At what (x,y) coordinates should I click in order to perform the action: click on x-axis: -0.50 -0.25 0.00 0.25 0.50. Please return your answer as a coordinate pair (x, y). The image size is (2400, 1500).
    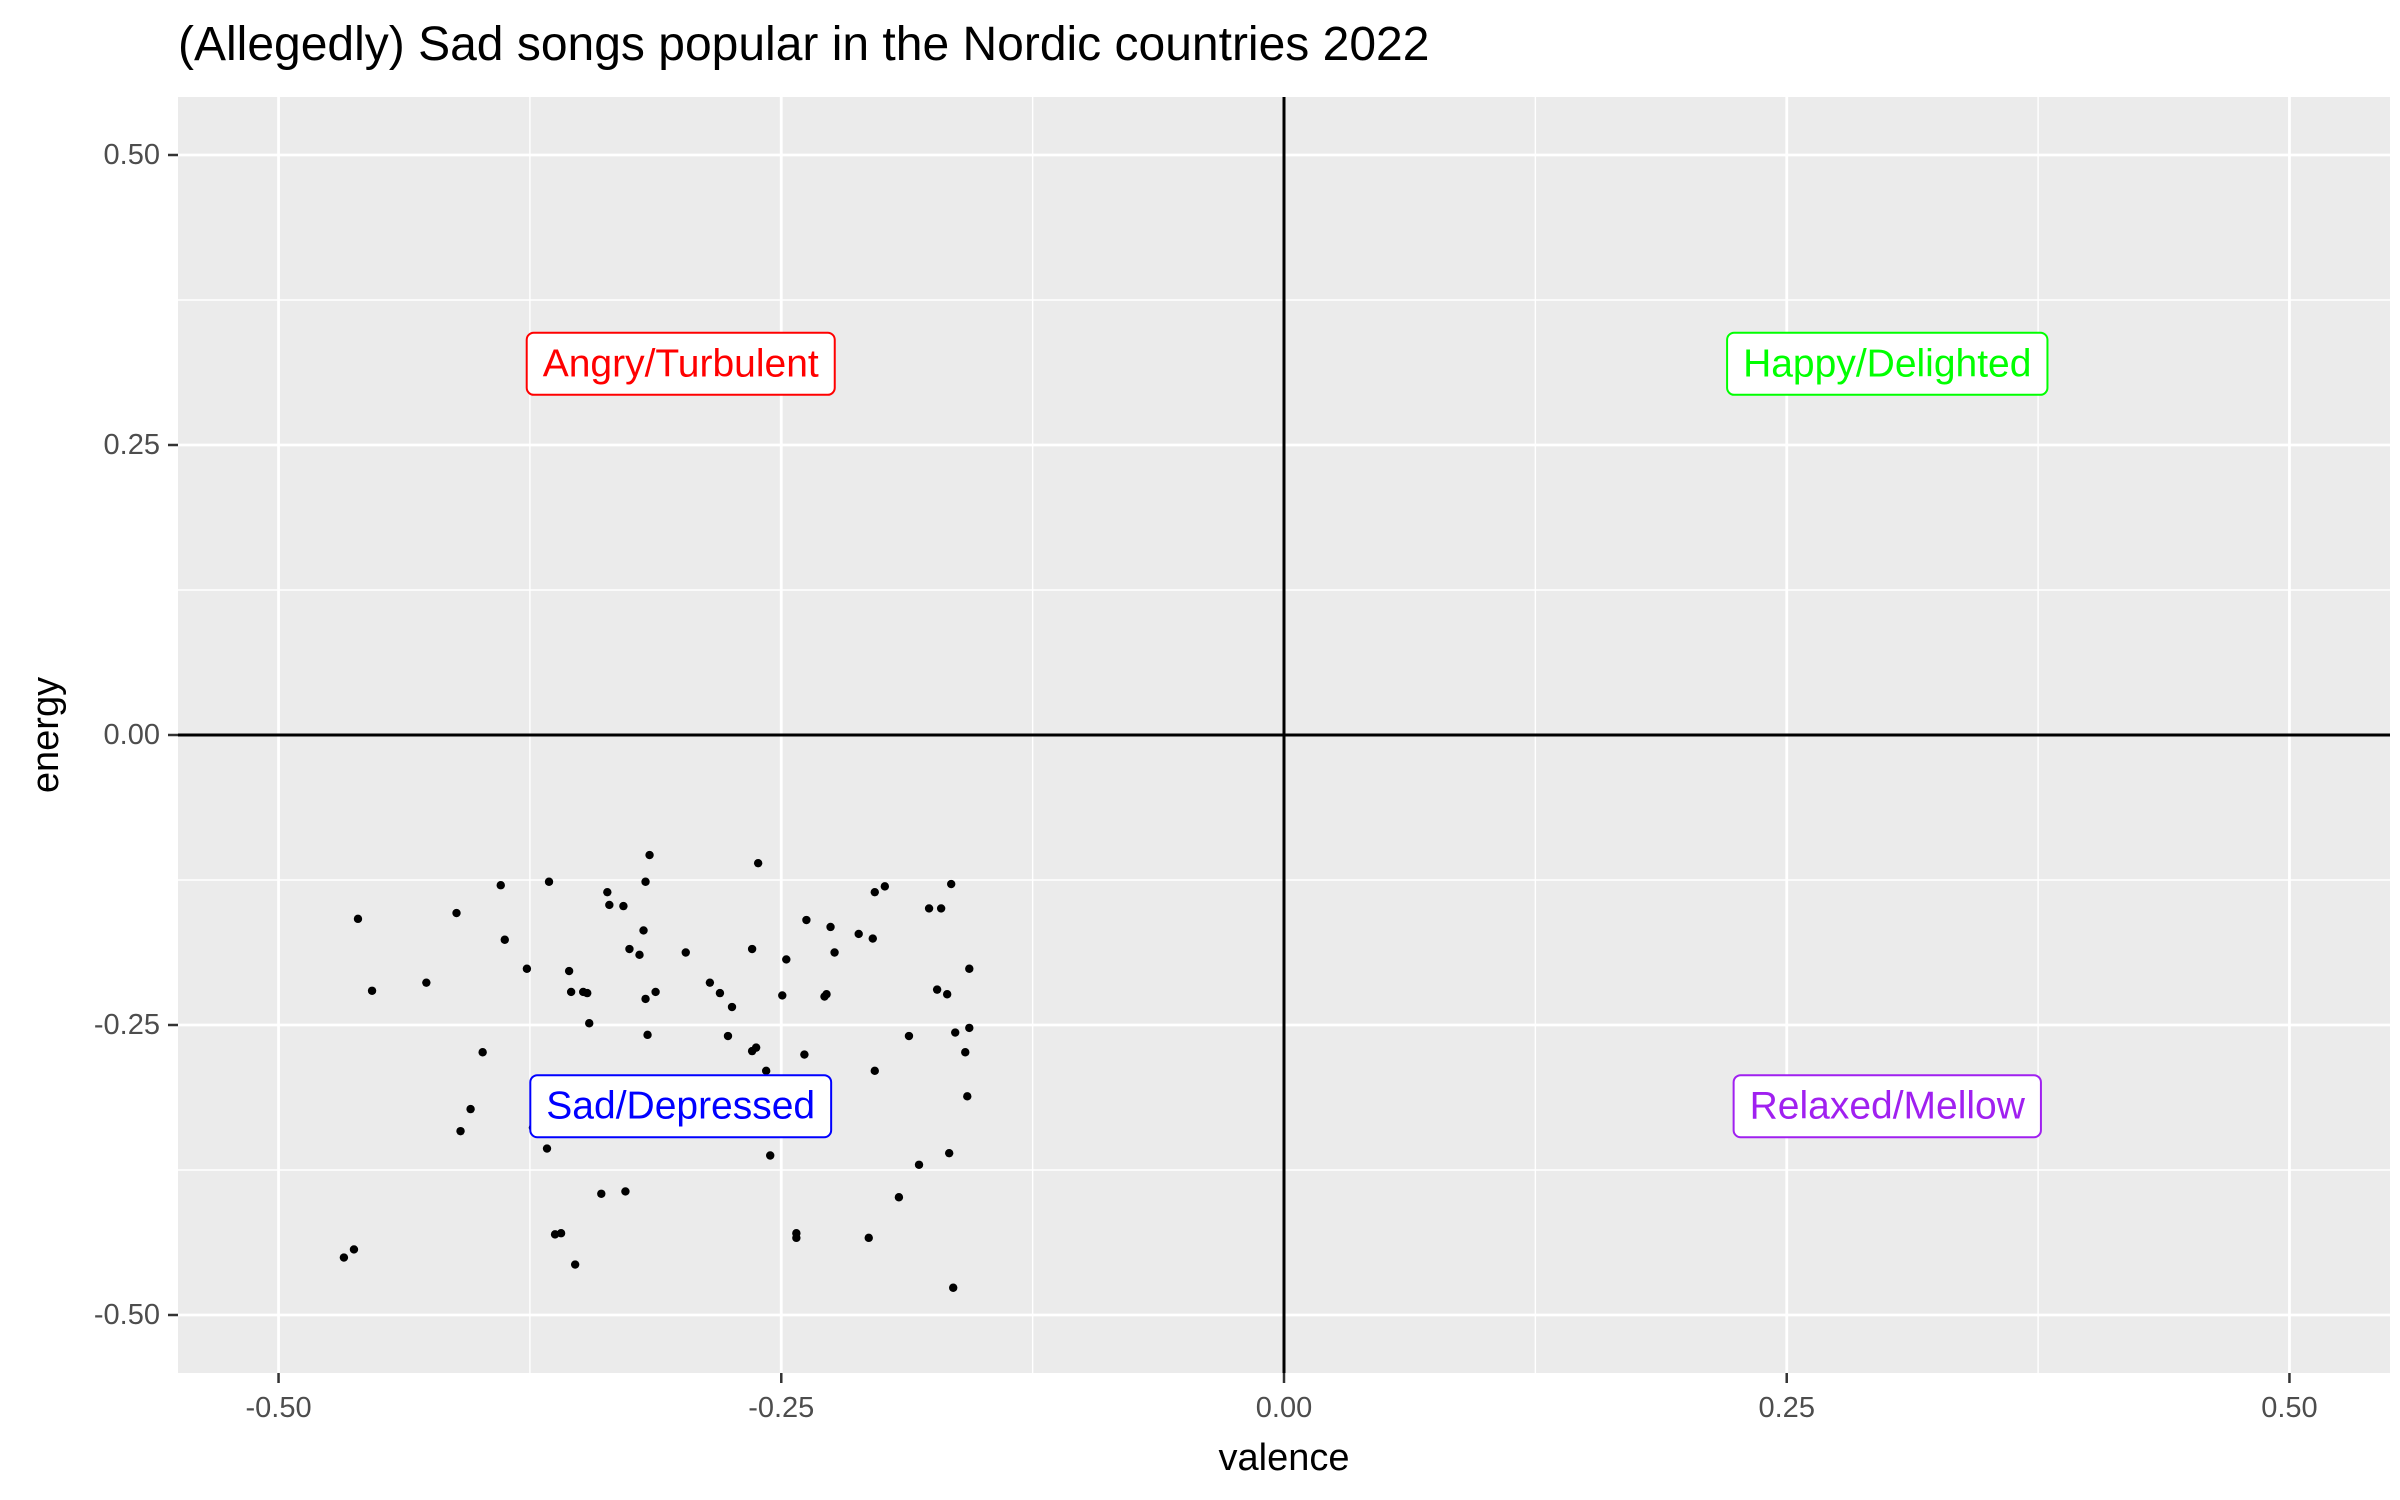
    Looking at the image, I should click on (1281, 1398).